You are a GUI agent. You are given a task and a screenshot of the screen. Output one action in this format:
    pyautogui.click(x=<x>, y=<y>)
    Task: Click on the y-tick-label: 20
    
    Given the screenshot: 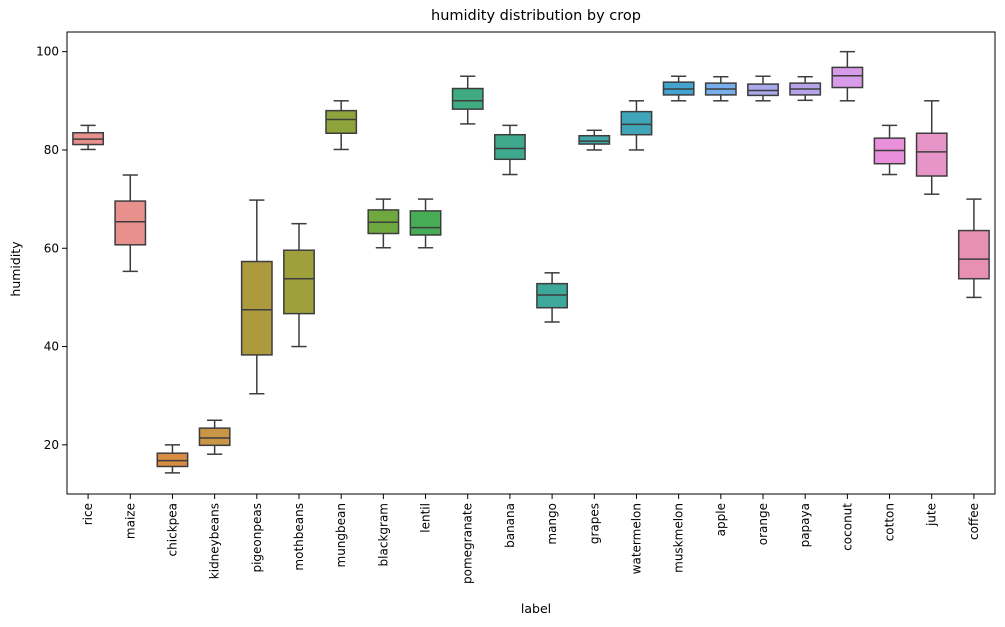 What is the action you would take?
    pyautogui.click(x=51, y=445)
    